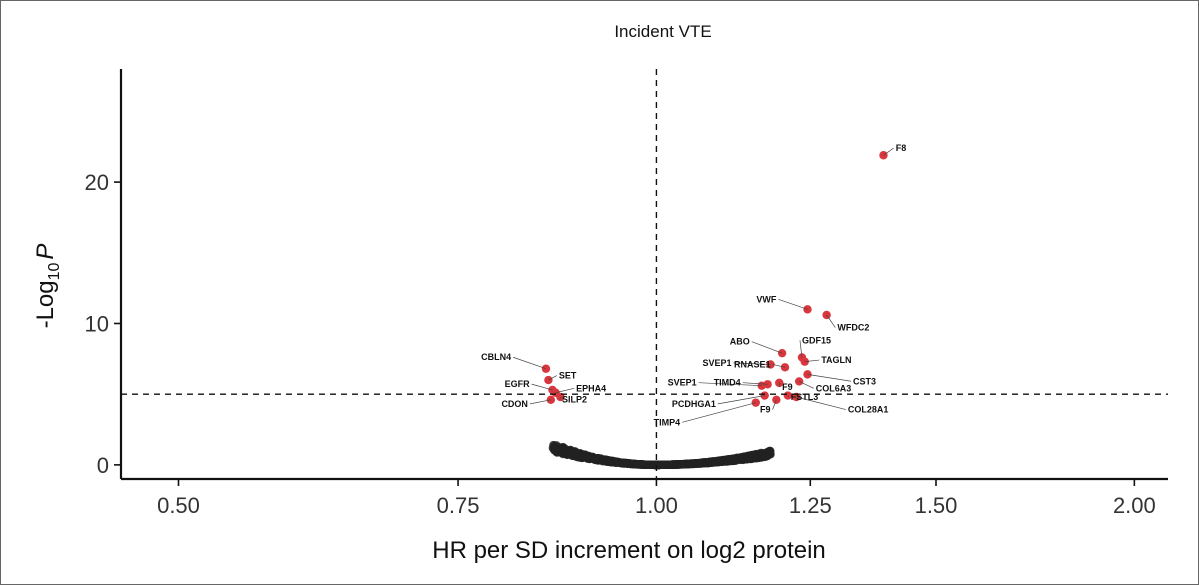  Describe the element at coordinates (864, 381) in the screenshot. I see `point-label: CST3` at that location.